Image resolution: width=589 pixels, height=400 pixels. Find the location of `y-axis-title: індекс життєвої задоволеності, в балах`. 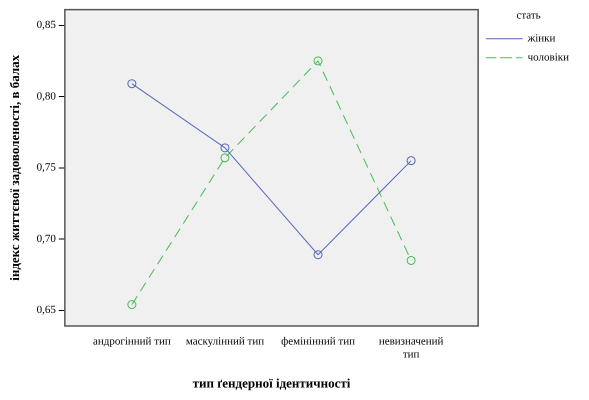

y-axis-title: індекс життєвої задоволеності, в балах is located at coordinates (14, 167).